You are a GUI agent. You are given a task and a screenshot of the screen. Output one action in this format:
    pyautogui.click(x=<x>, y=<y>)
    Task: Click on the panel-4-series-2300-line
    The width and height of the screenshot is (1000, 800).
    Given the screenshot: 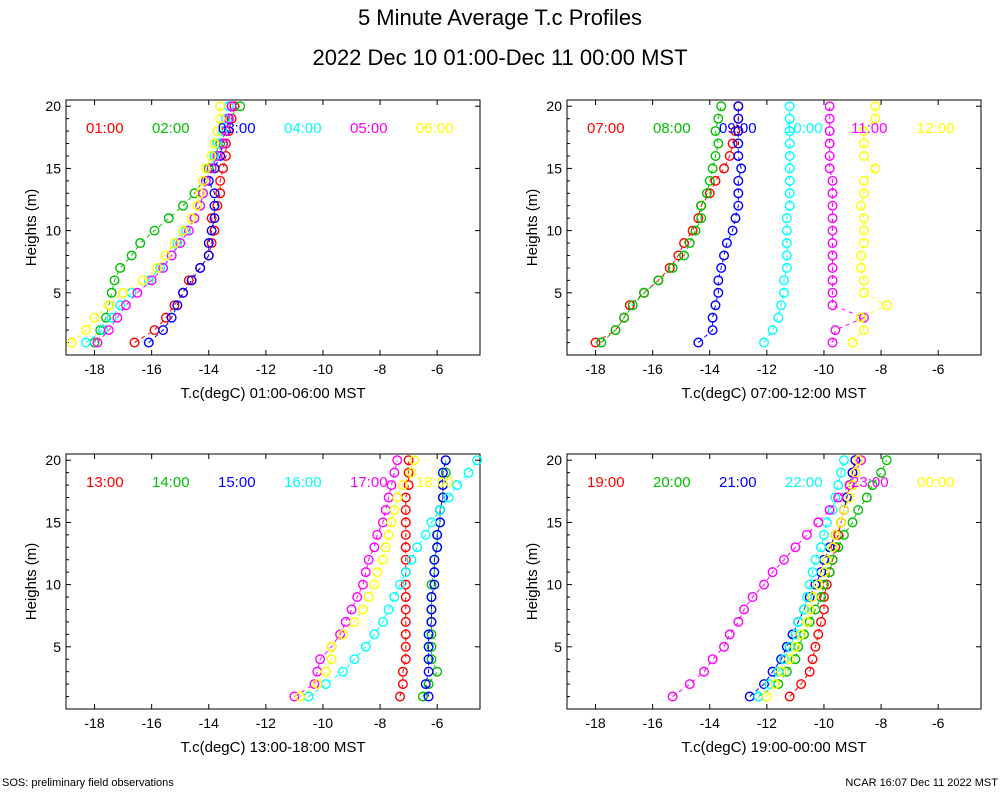 What is the action you would take?
    pyautogui.click(x=767, y=578)
    